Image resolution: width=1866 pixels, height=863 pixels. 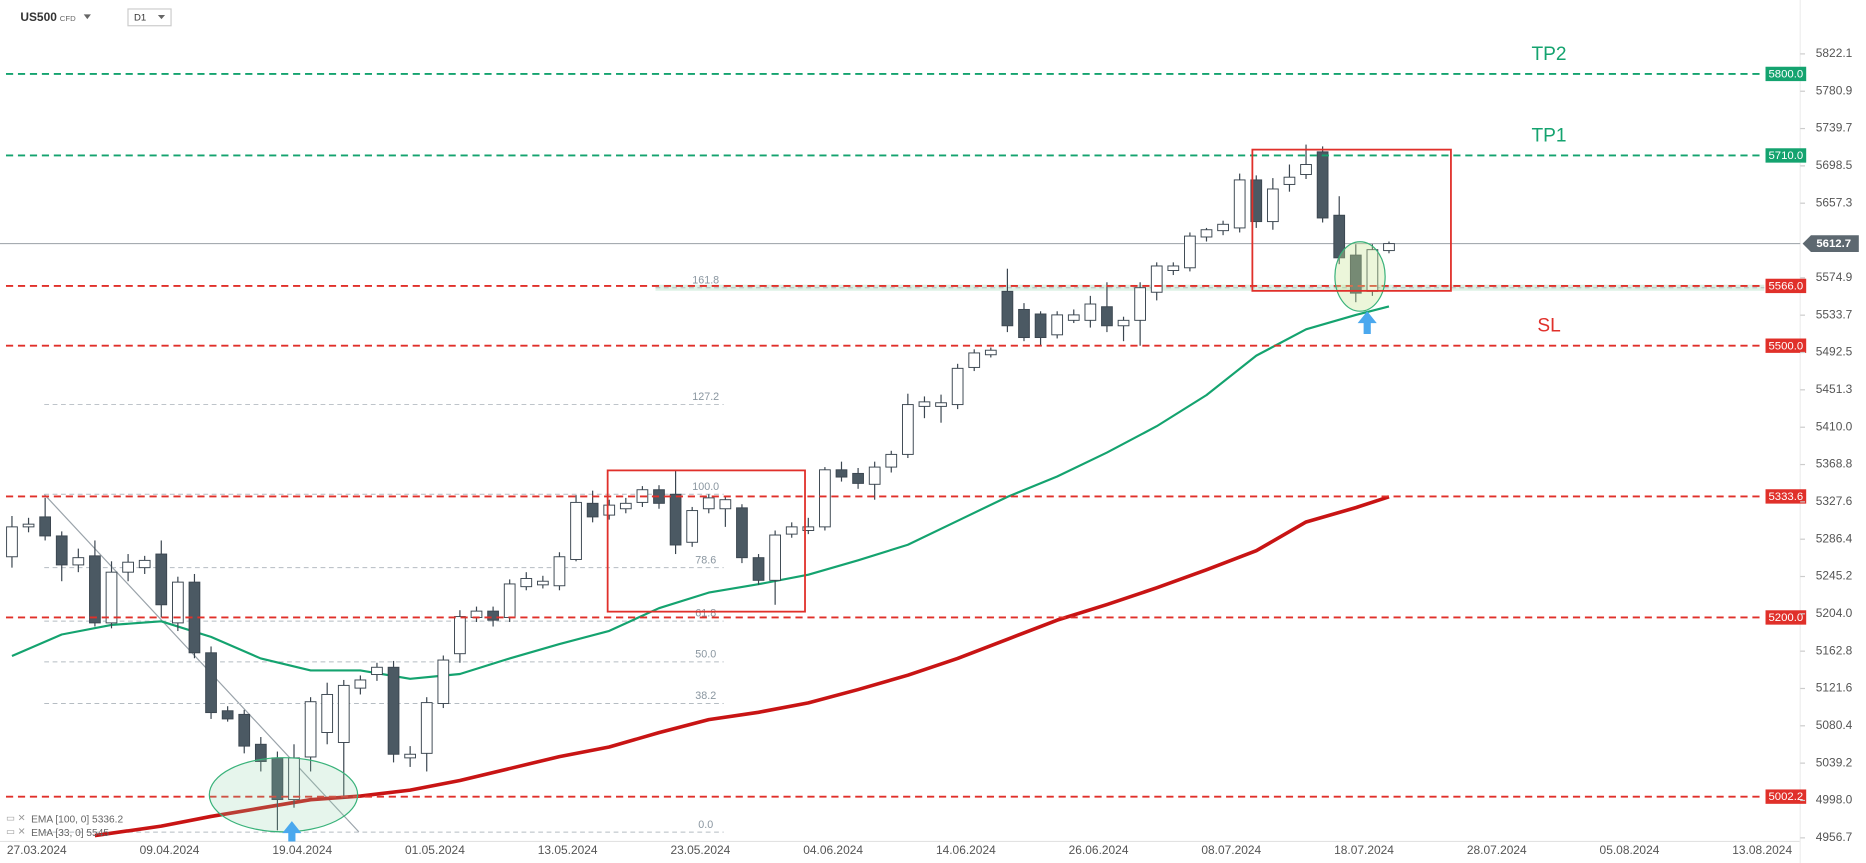 What do you see at coordinates (1231, 850) in the screenshot?
I see `x-tick-label: 08.07.2024` at bounding box center [1231, 850].